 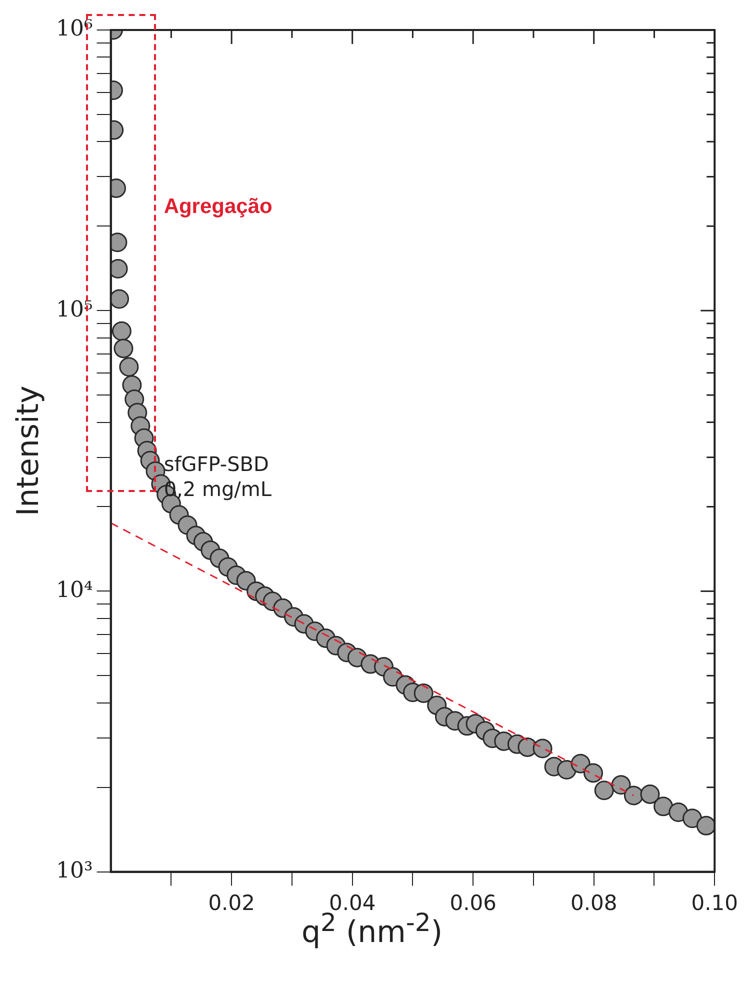 I want to click on y-tick-label: 10³, so click(x=74, y=871).